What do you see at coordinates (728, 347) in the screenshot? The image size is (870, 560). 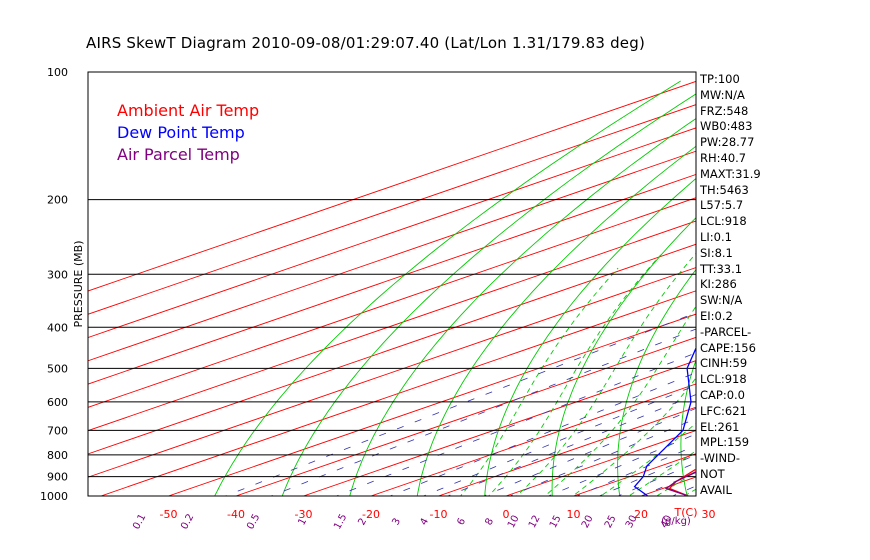 I see `stat-item: CAPE:156` at bounding box center [728, 347].